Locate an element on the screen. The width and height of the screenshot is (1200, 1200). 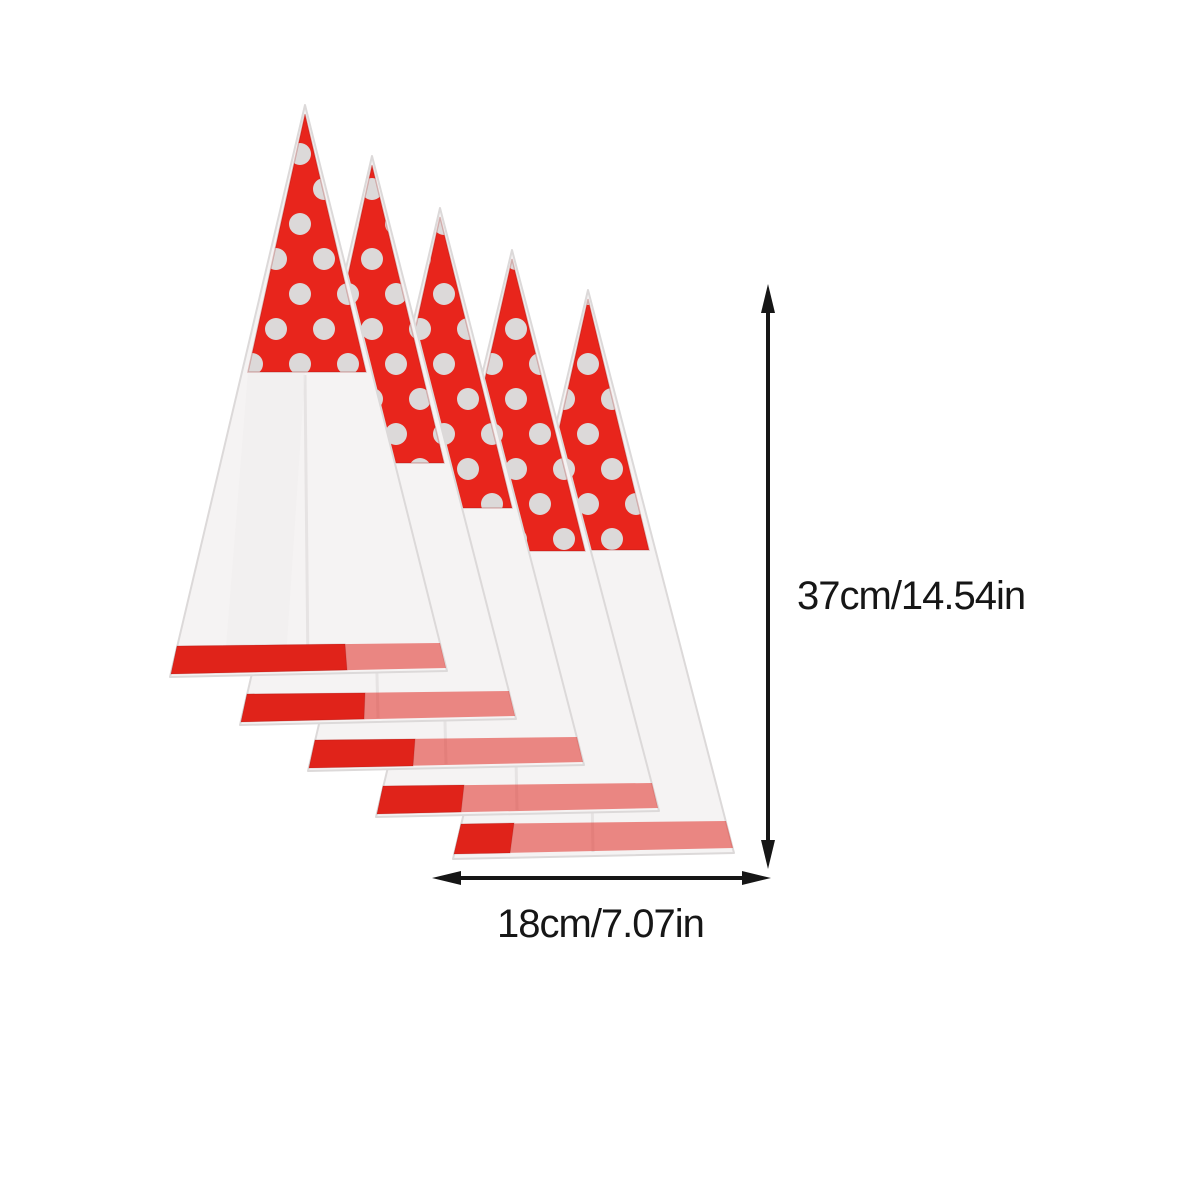
width-dimension-arrow is located at coordinates (601, 878).